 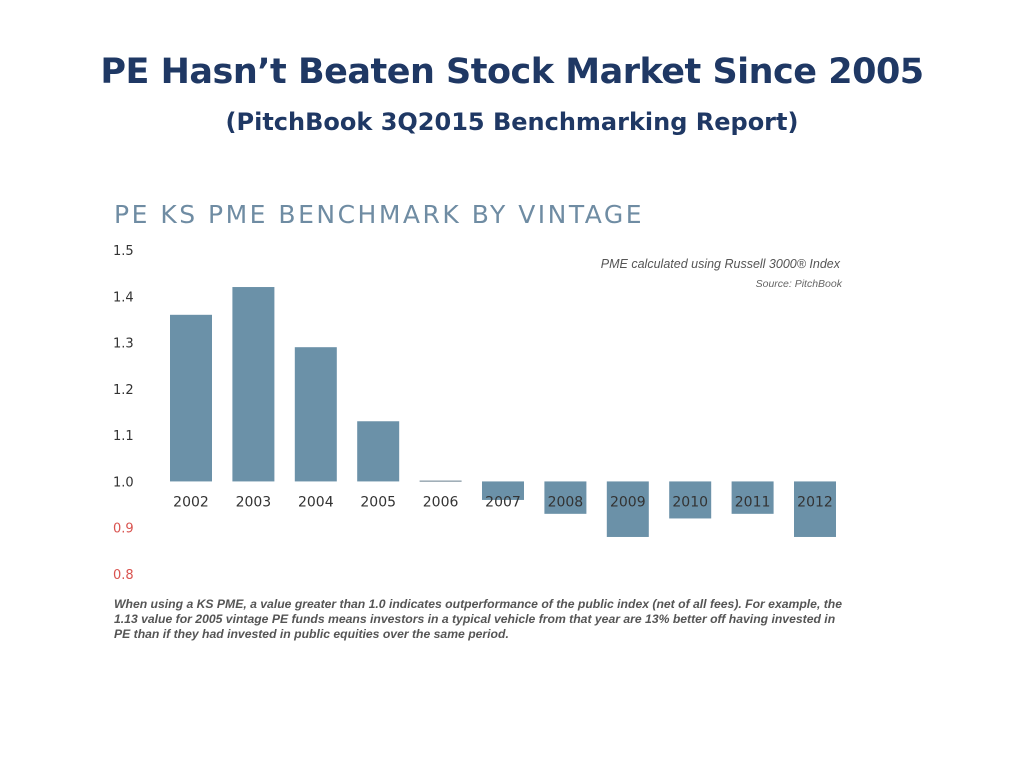 What do you see at coordinates (799, 284) in the screenshot?
I see `chart-source: Source: PitchBook` at bounding box center [799, 284].